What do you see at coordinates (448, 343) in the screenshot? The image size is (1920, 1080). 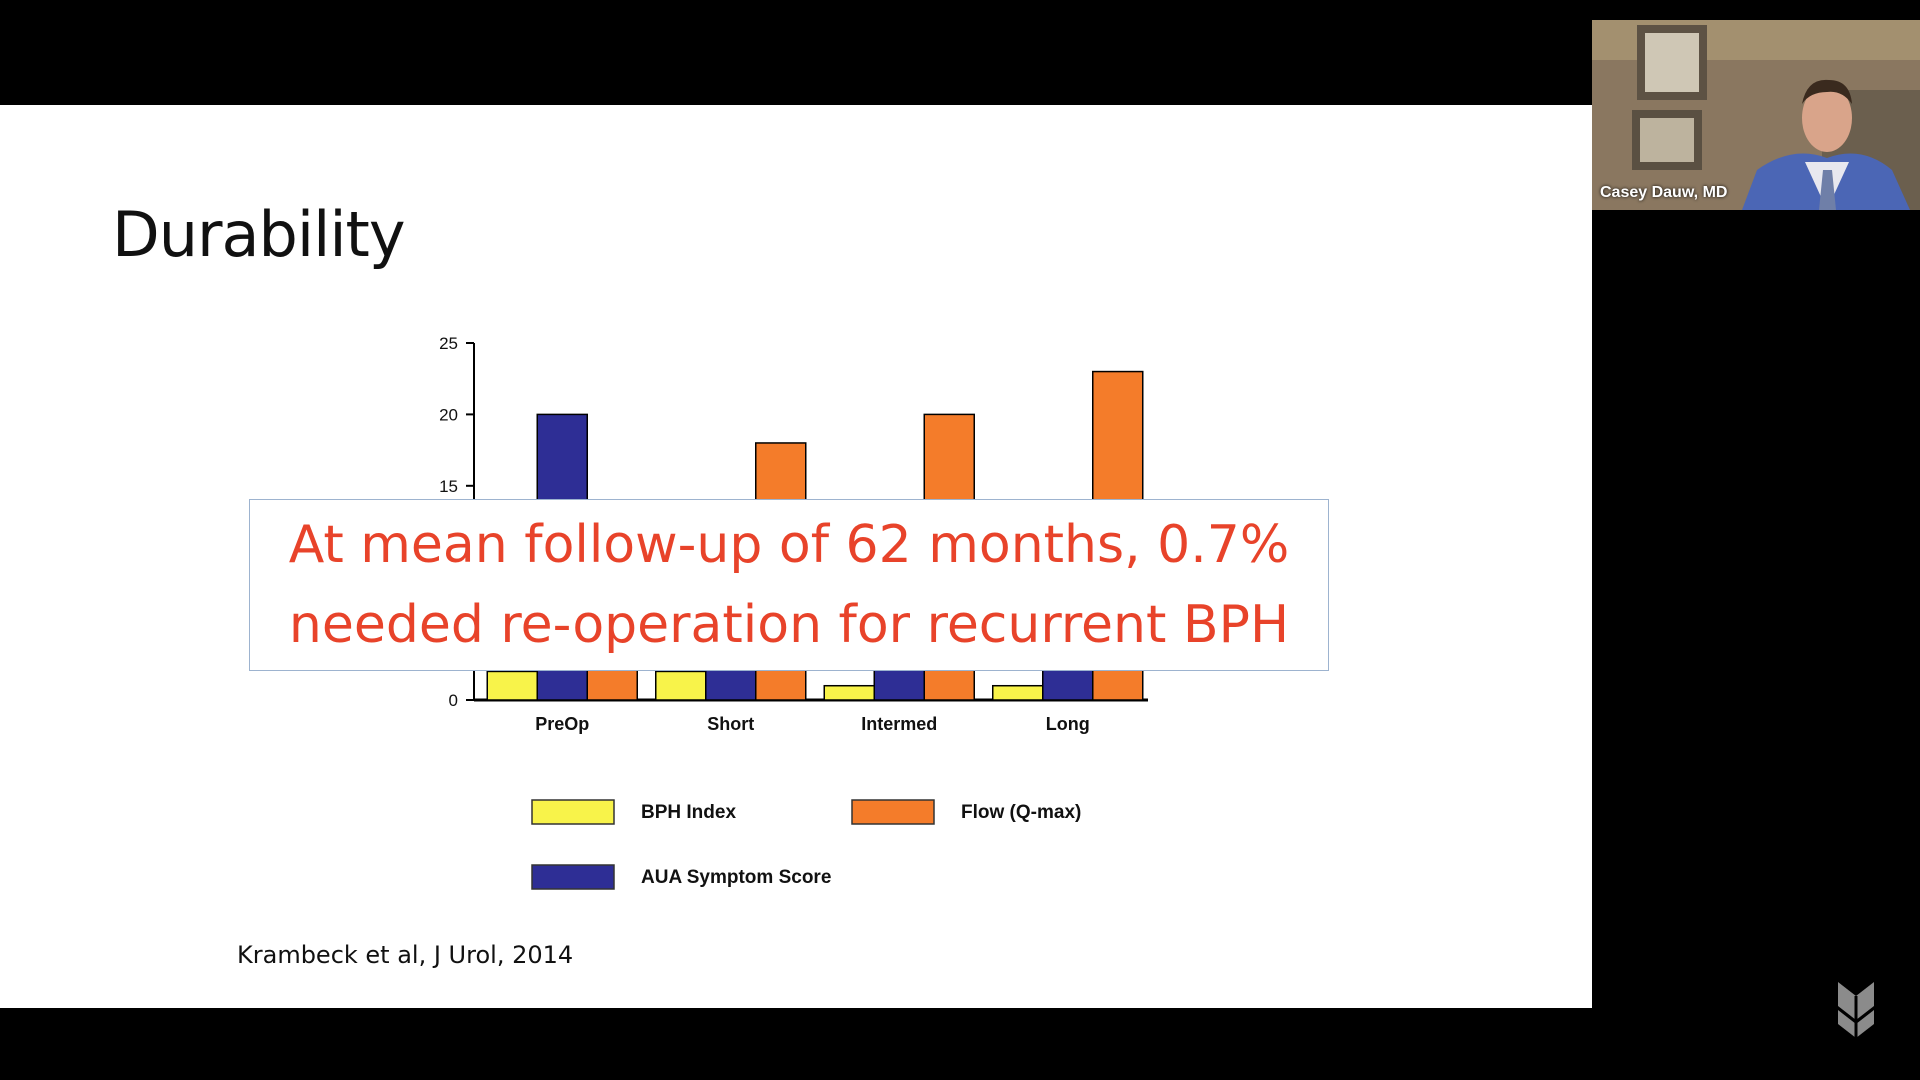 I see `y-tick-label: 25` at bounding box center [448, 343].